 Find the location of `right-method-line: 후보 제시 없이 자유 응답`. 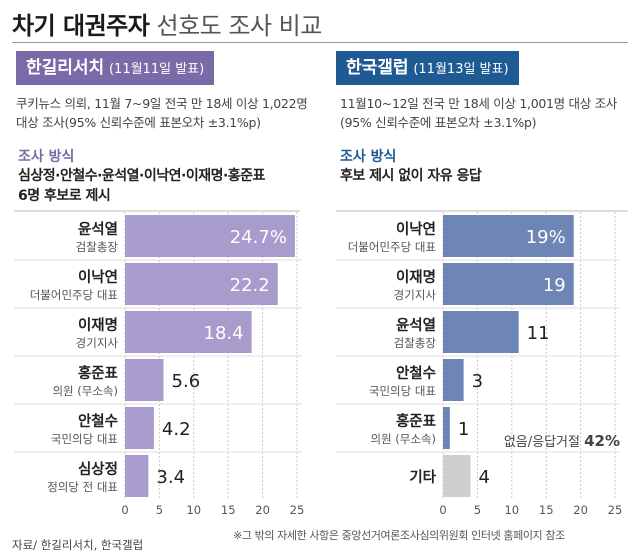

right-method-line: 후보 제시 없이 자유 응답 is located at coordinates (411, 176).